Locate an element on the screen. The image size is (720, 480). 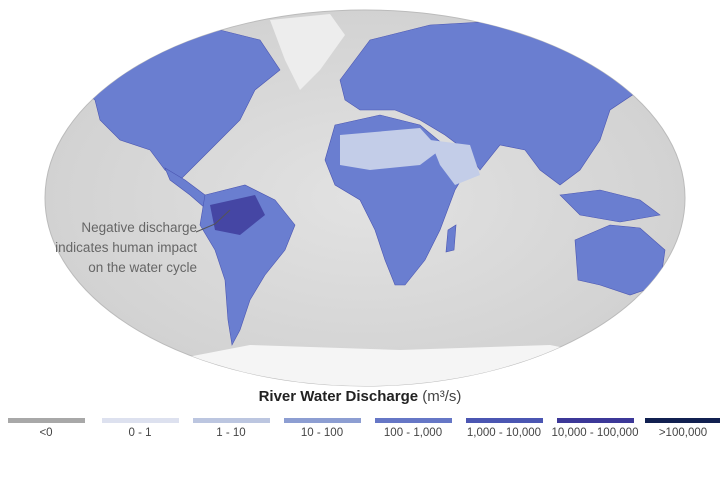
legend-label: 10 - 100 is located at coordinates (322, 433).